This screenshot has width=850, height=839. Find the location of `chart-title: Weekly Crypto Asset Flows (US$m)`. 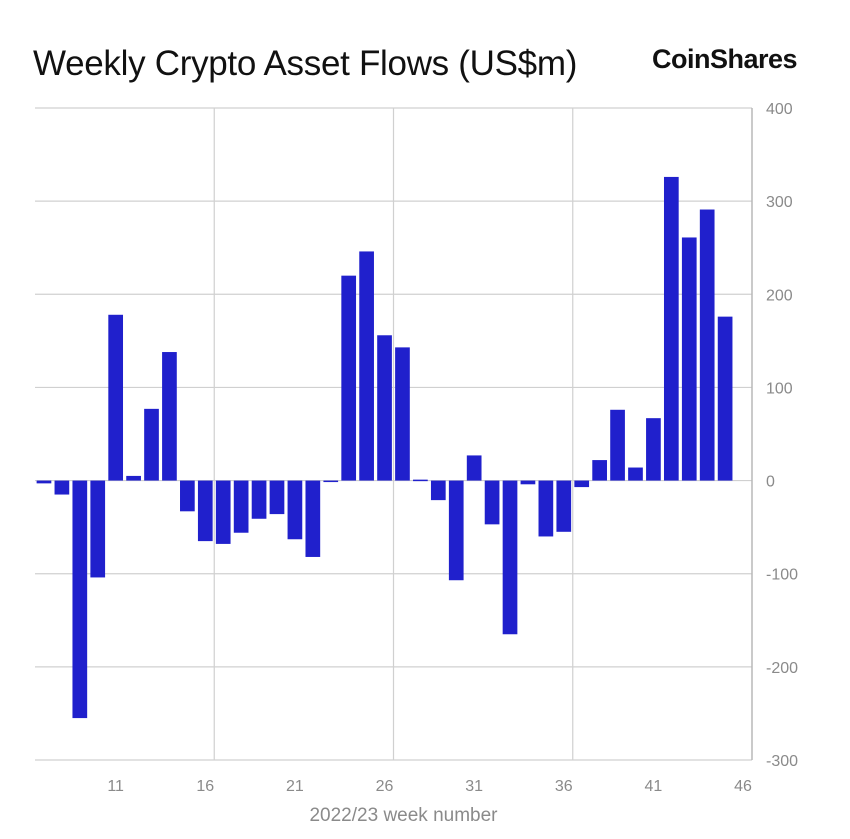

chart-title: Weekly Crypto Asset Flows (US$m) is located at coordinates (305, 63).